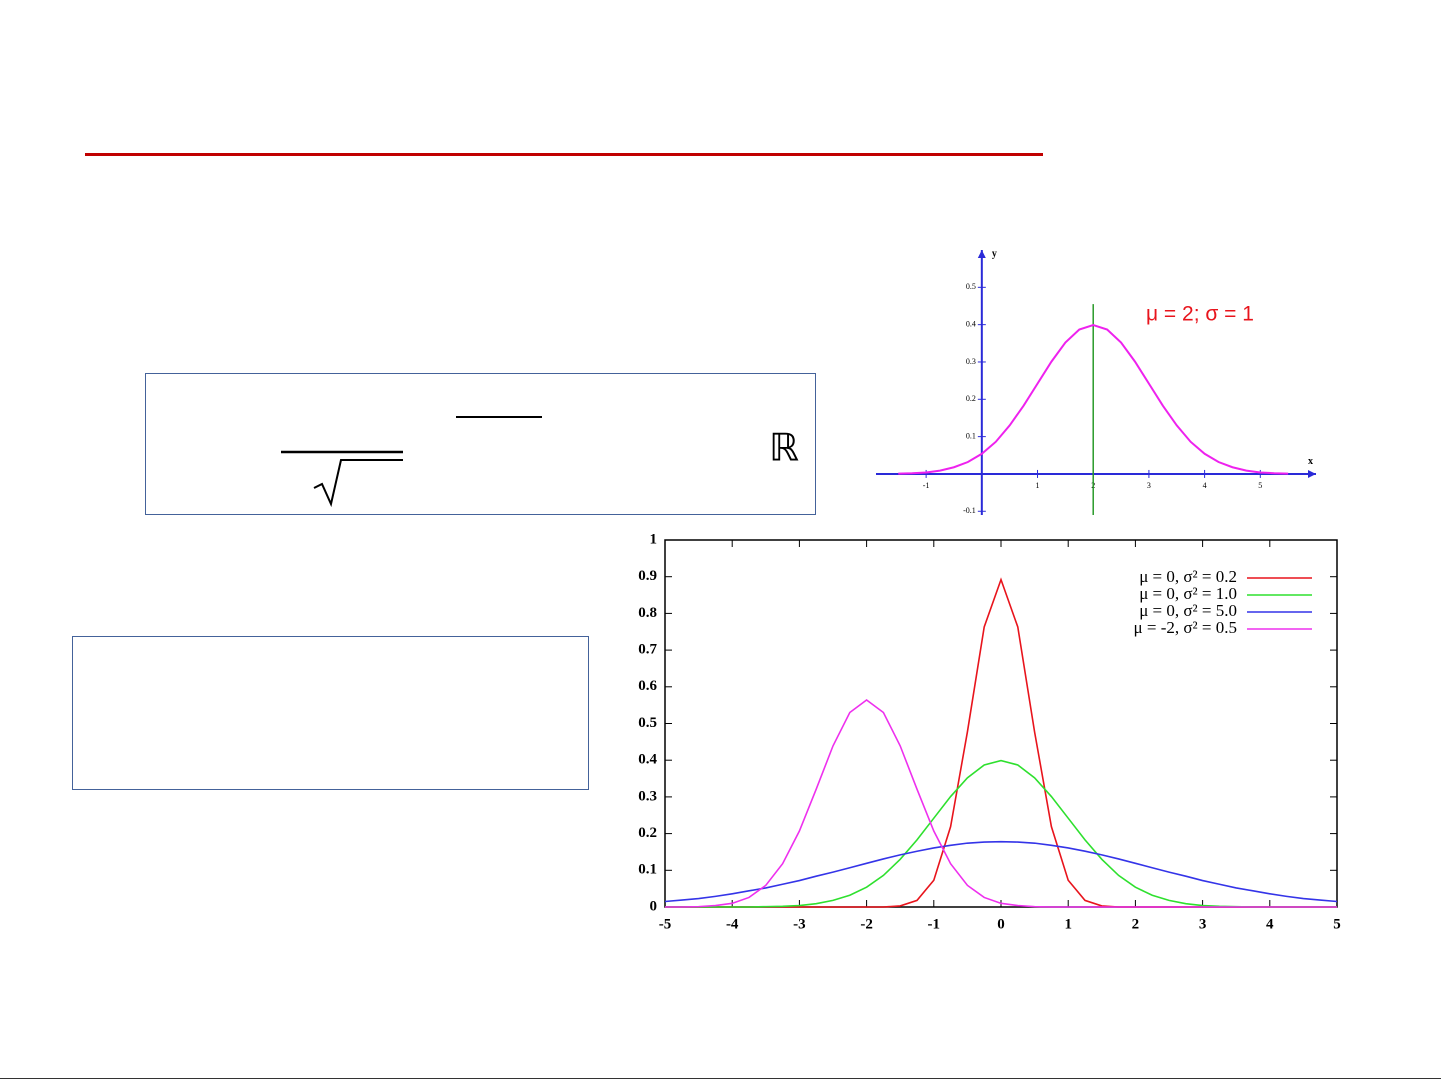  What do you see at coordinates (647, 686) in the screenshot?
I see `y-tick-label: 0.6` at bounding box center [647, 686].